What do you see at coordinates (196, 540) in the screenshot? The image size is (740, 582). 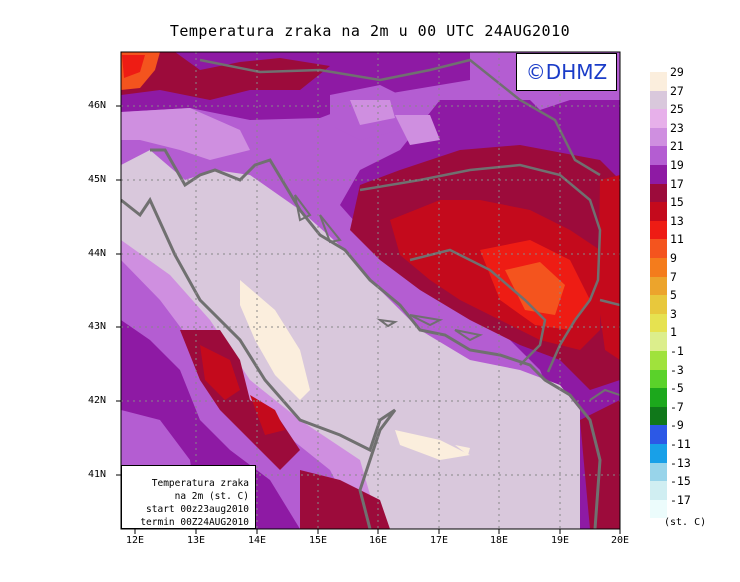 I see `lon-label: 13E` at bounding box center [196, 540].